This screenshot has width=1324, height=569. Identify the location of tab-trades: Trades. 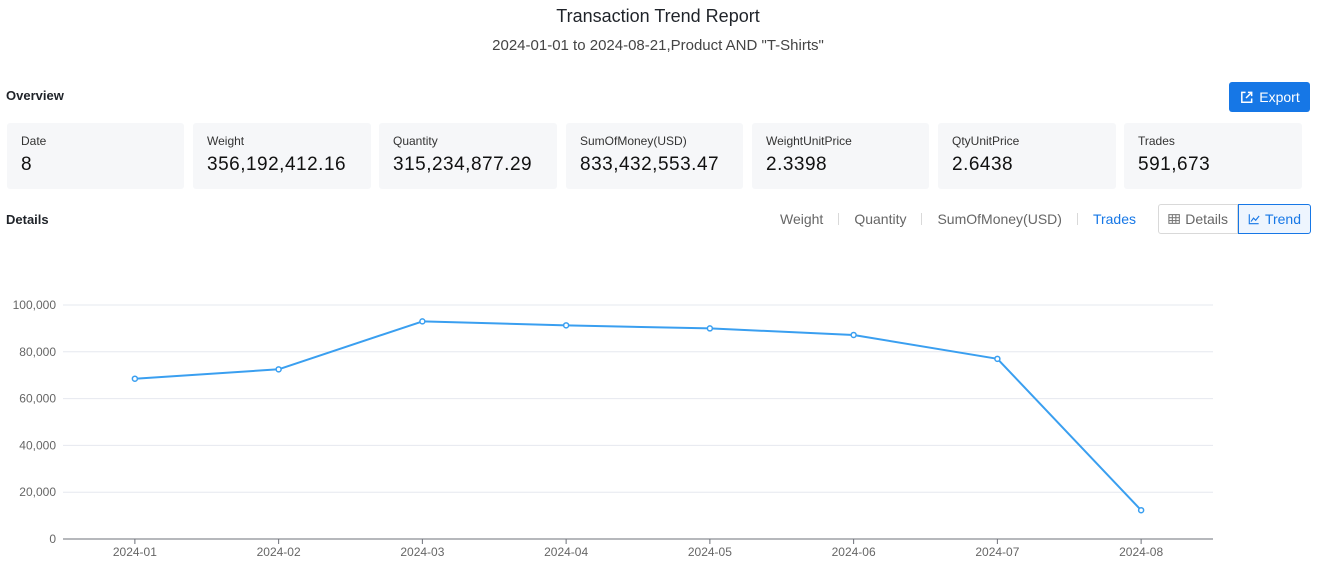
(1114, 219).